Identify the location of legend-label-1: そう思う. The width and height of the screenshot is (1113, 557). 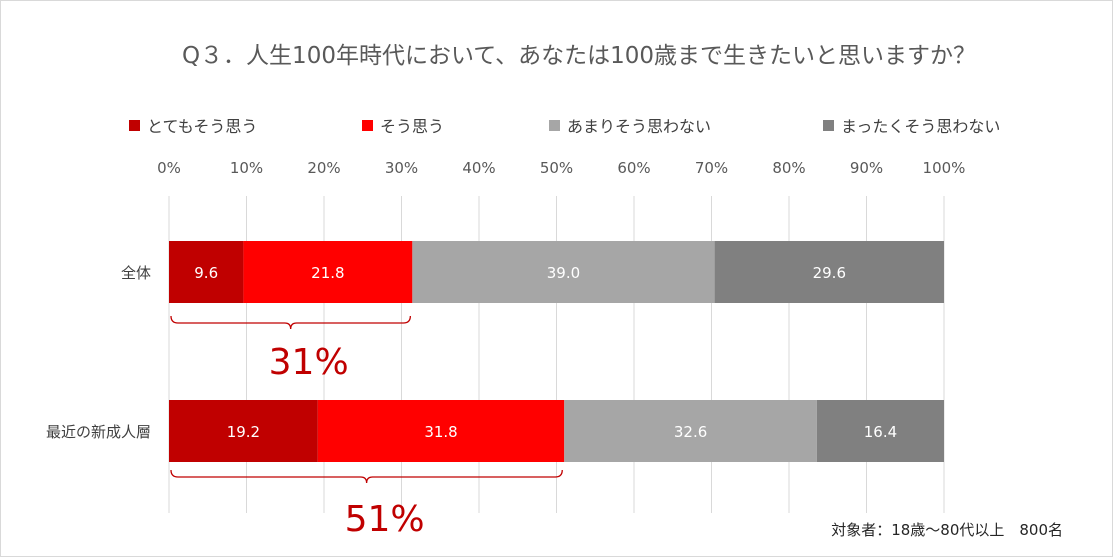
(412, 126).